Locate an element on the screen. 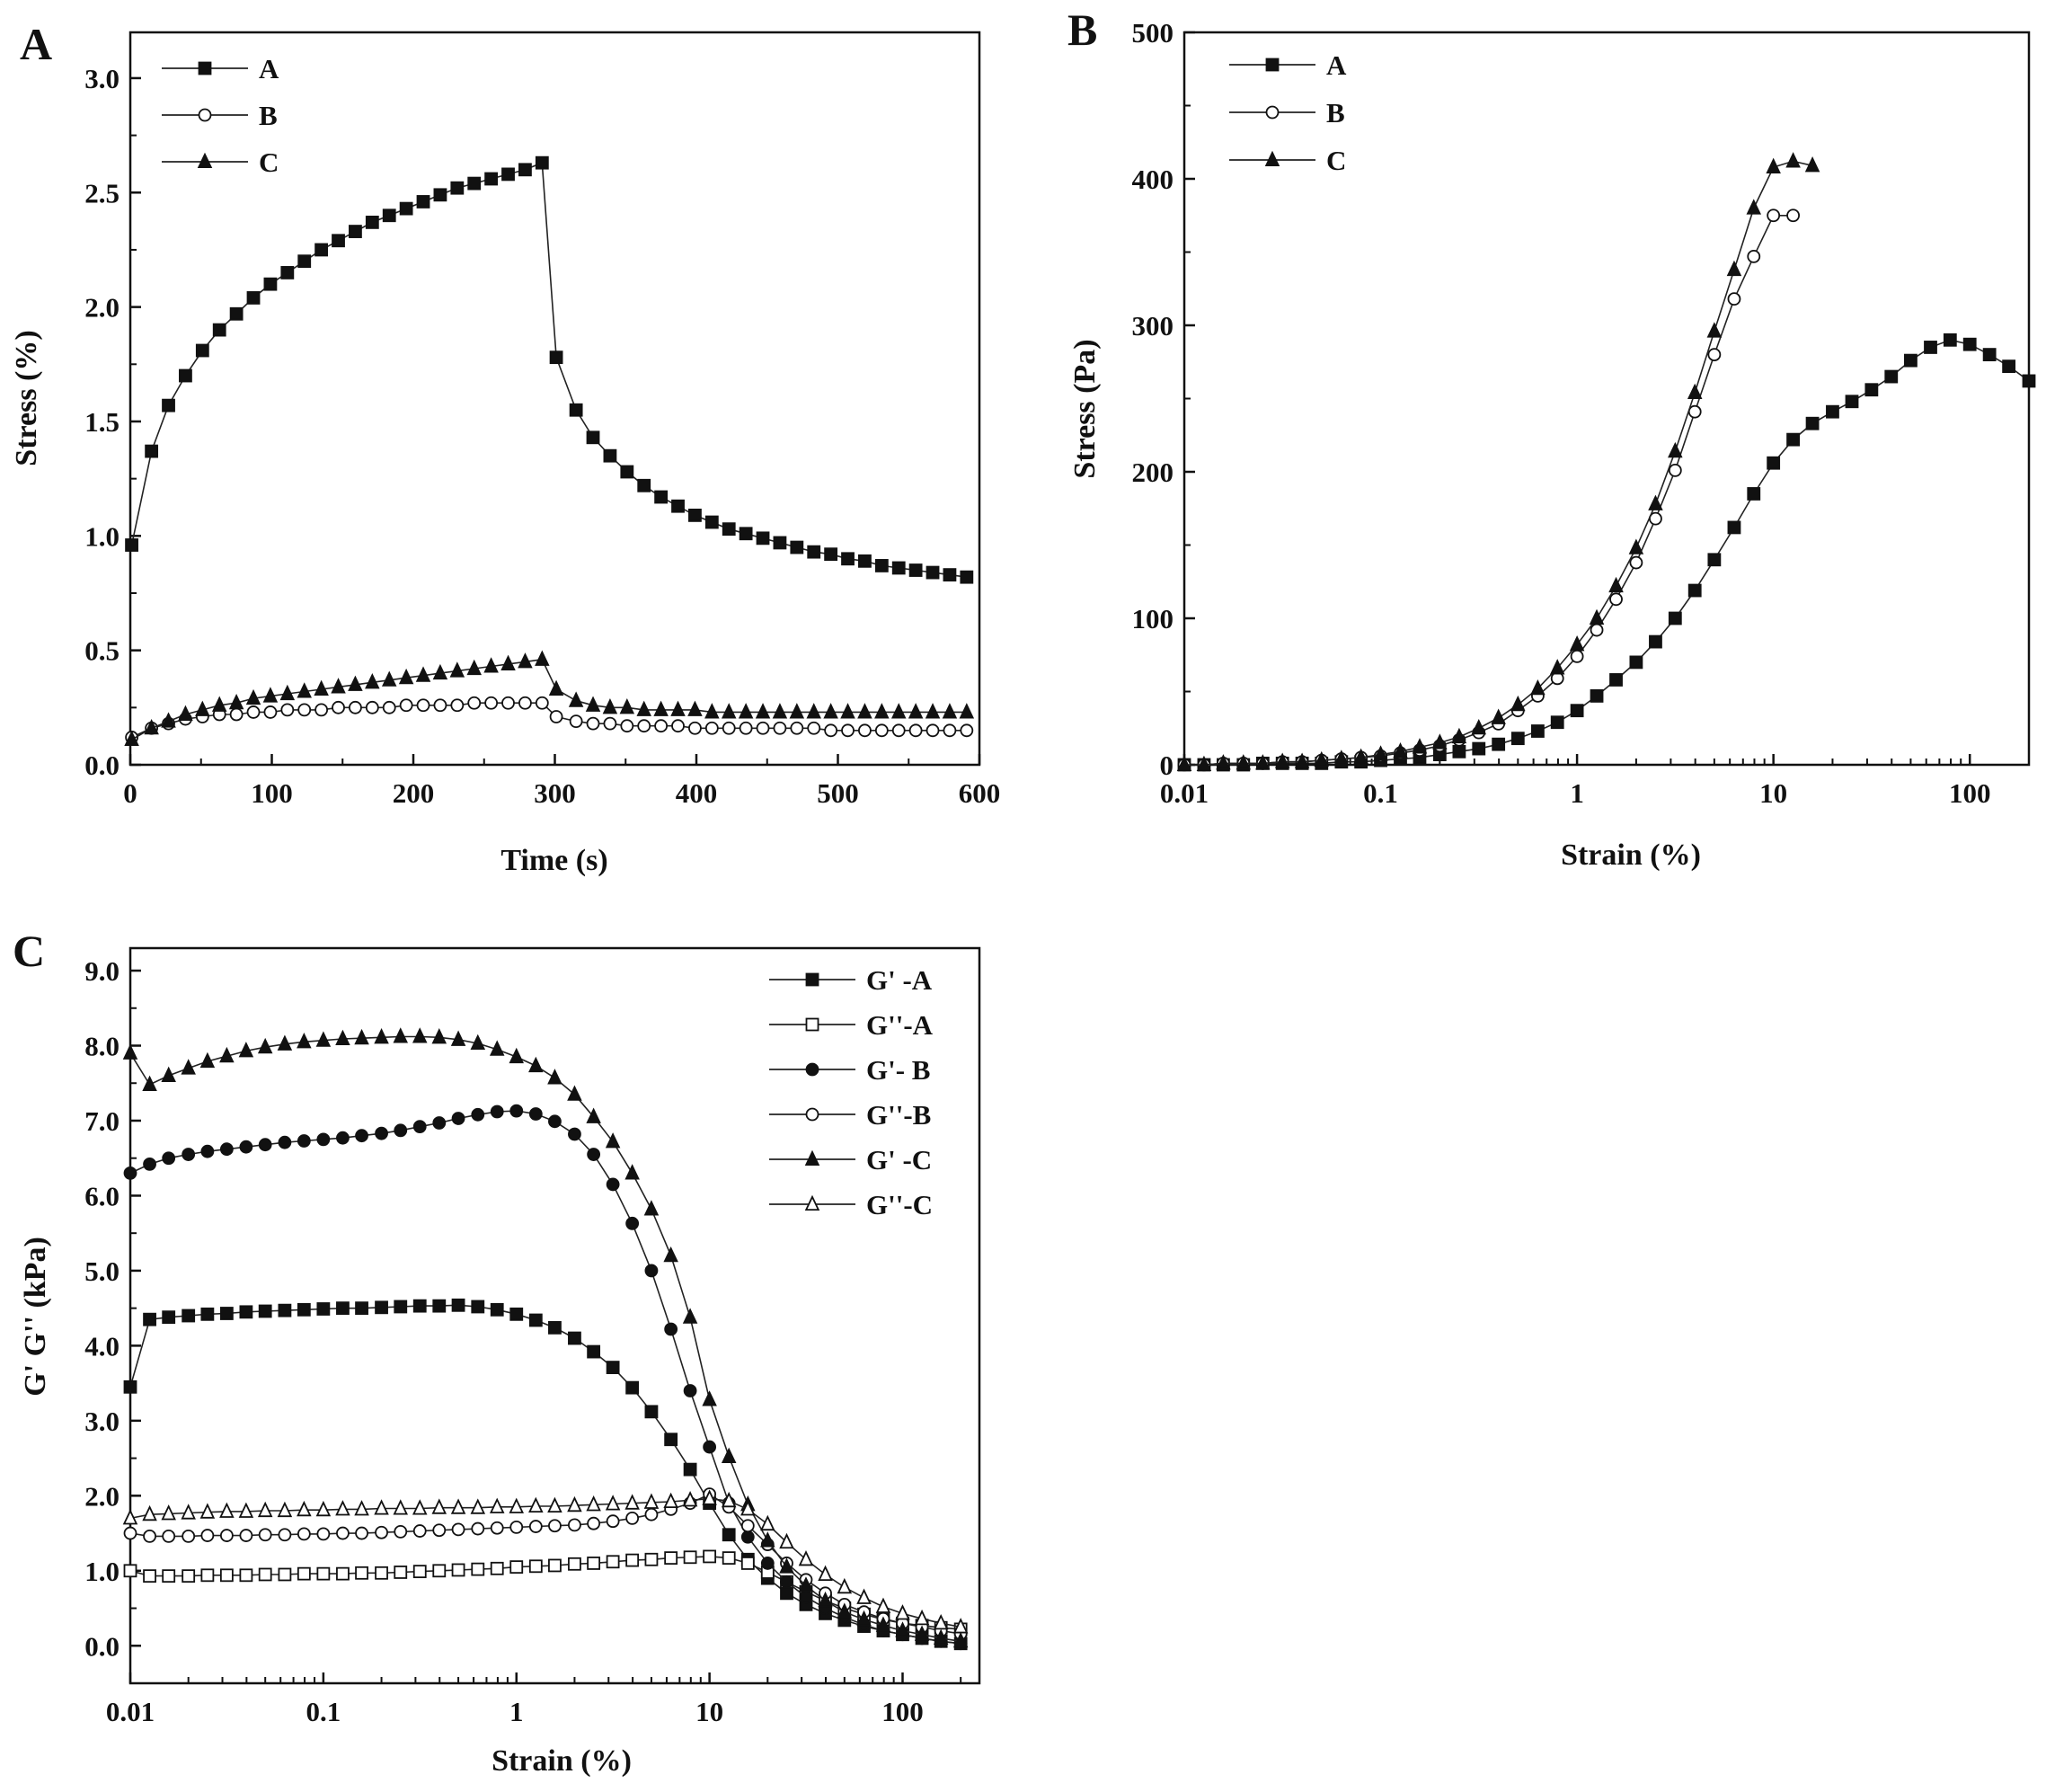 This screenshot has width=2046, height=1792. panel-b-series-b is located at coordinates (1488, 490).